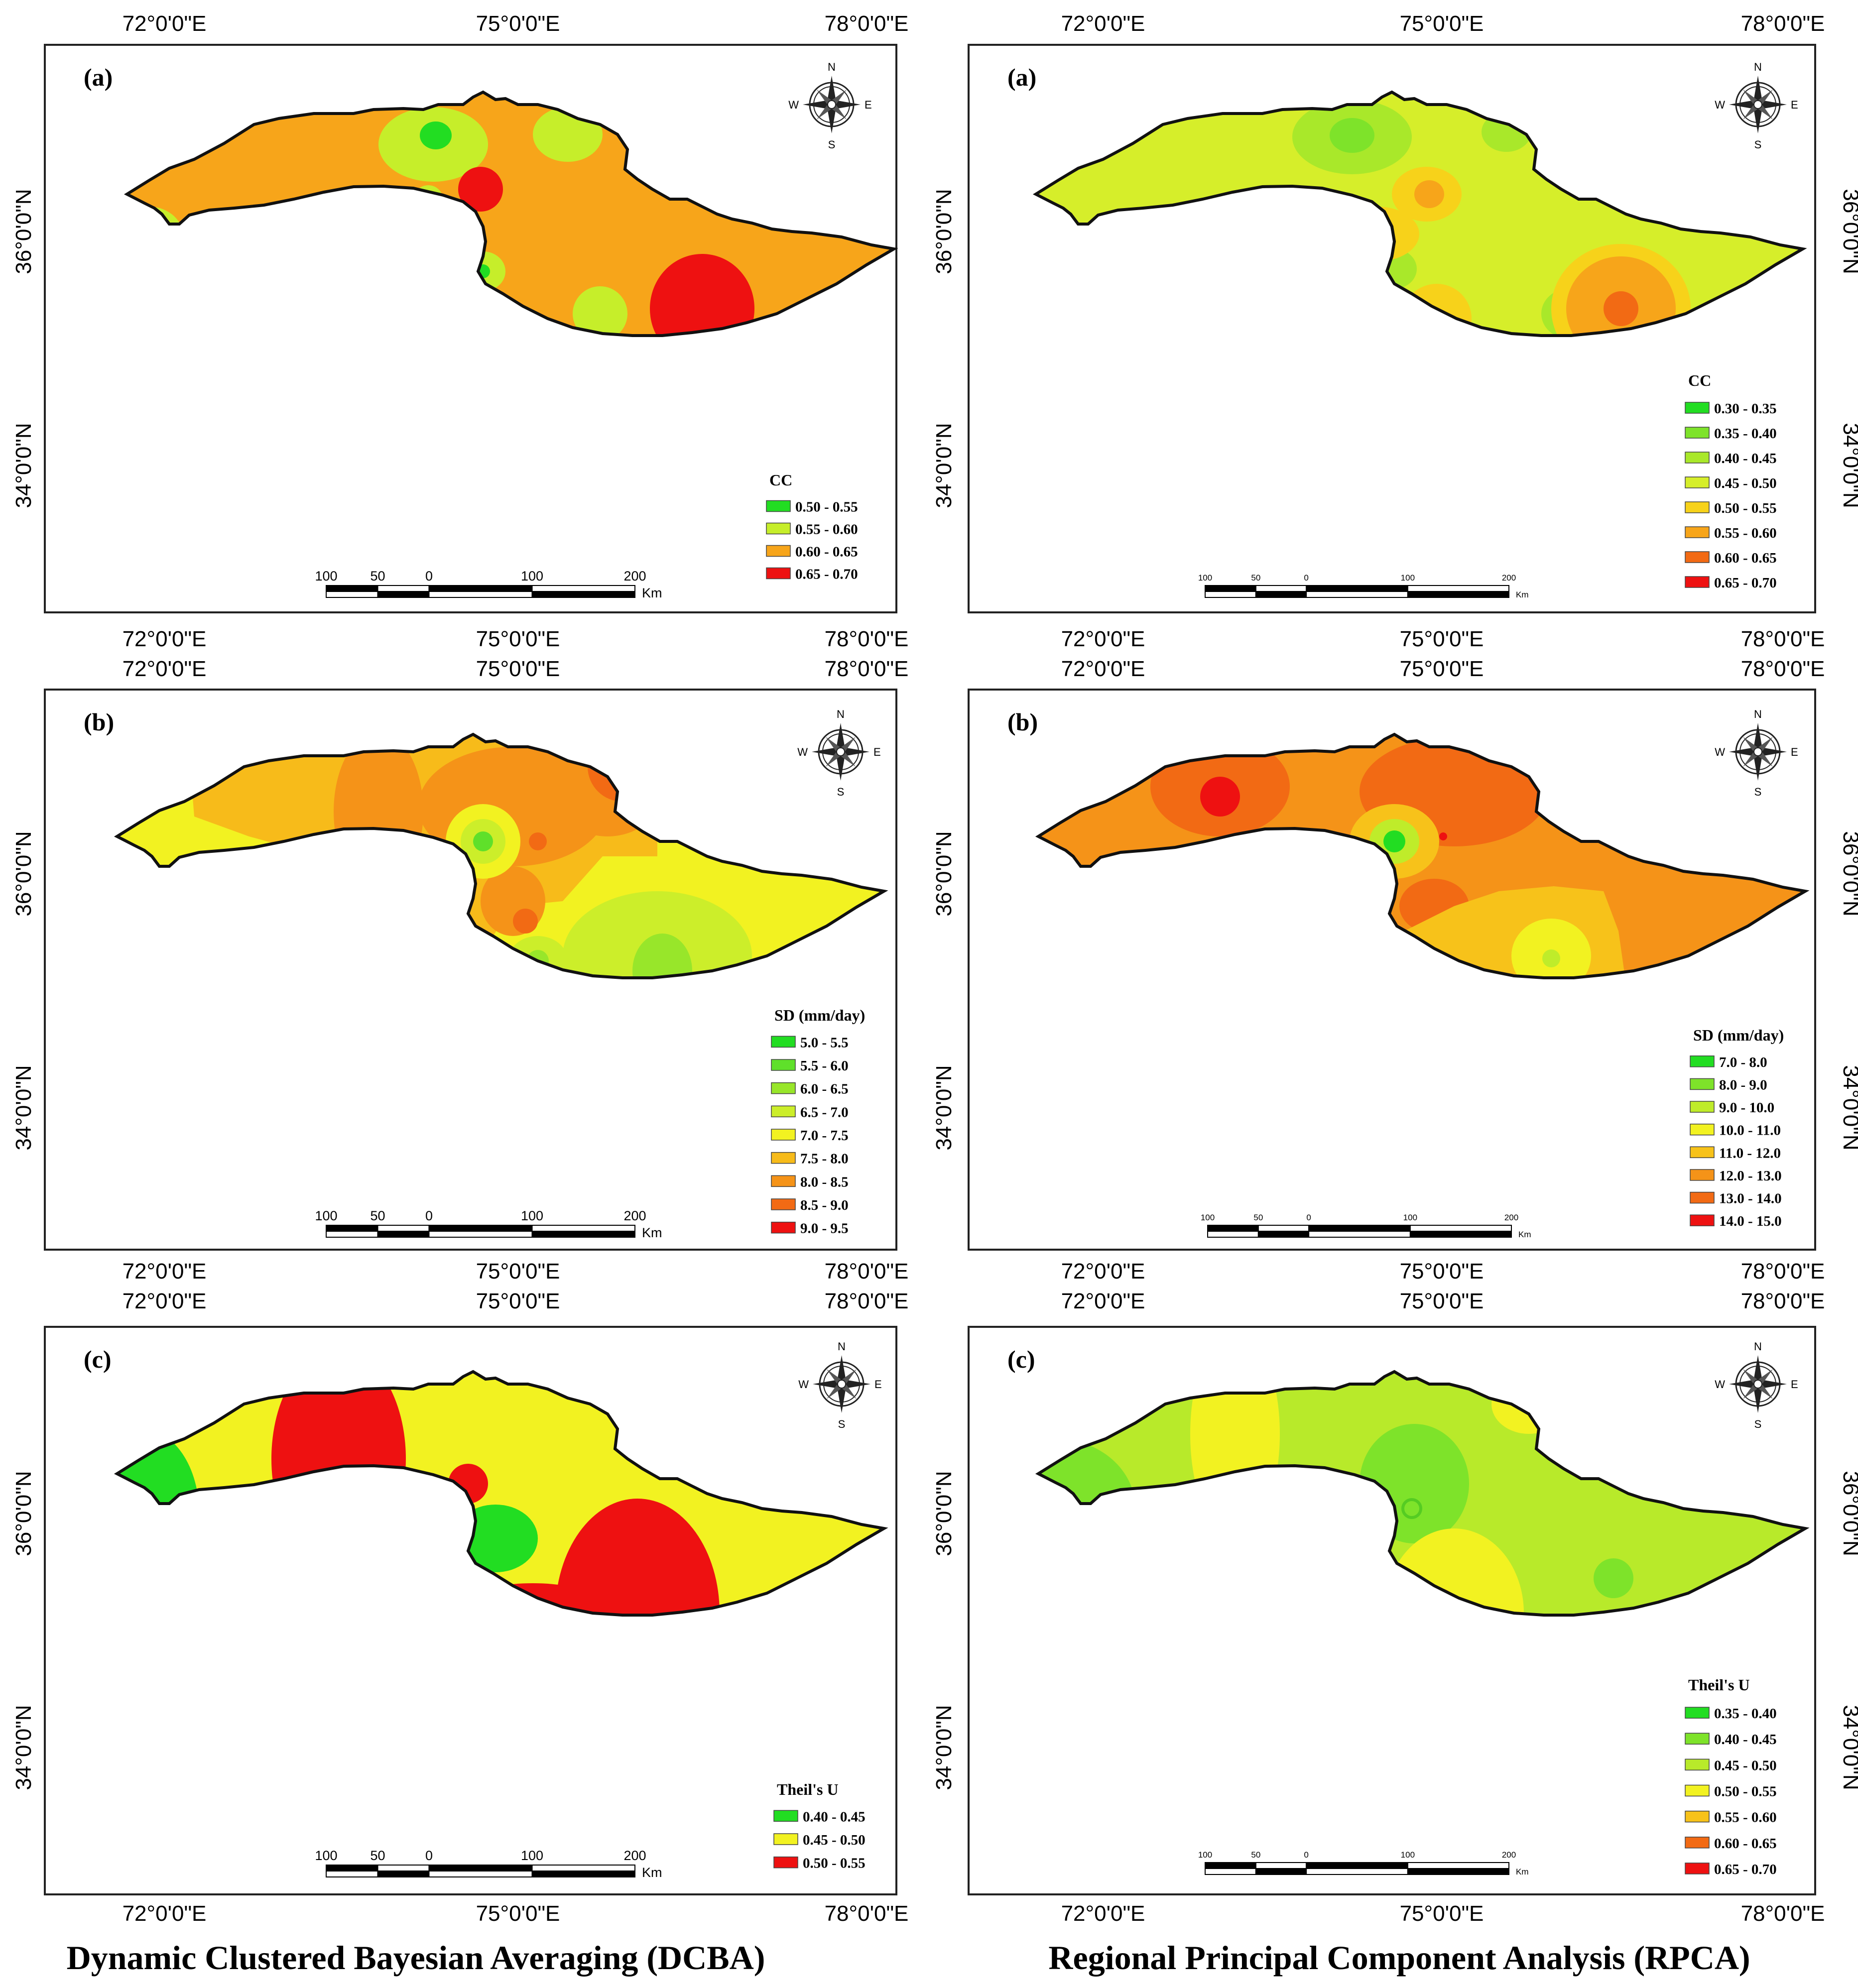 This screenshot has height=1988, width=1858. Describe the element at coordinates (832, 145) in the screenshot. I see `svg-text: S` at that location.